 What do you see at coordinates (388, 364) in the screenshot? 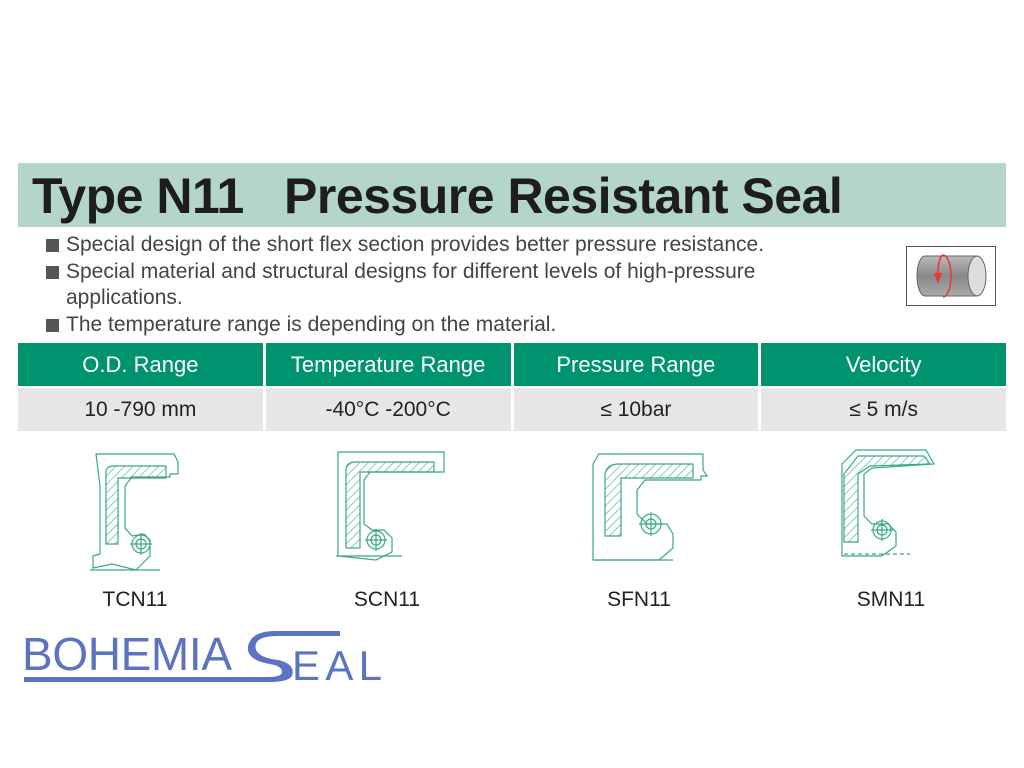
I see `header-temperature-range: Temperature Range` at bounding box center [388, 364].